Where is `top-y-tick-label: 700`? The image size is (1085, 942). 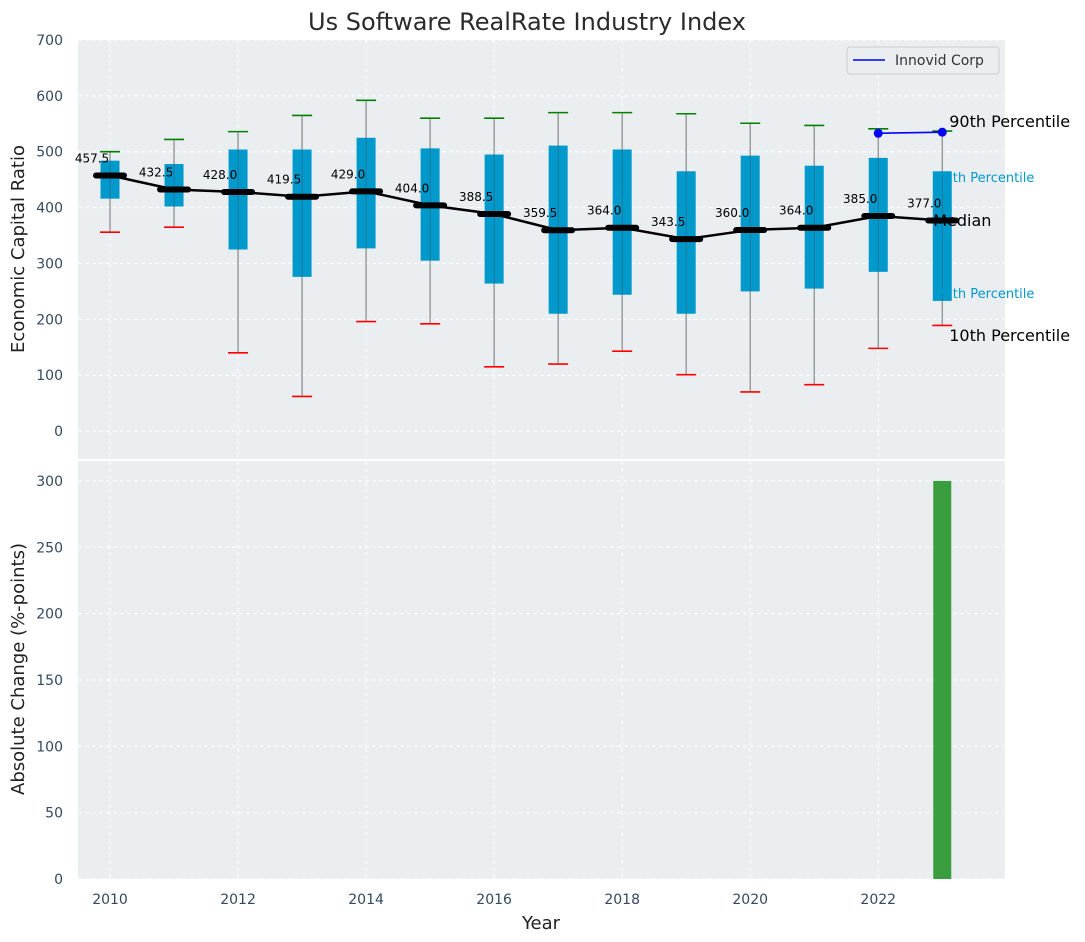 top-y-tick-label: 700 is located at coordinates (49, 41).